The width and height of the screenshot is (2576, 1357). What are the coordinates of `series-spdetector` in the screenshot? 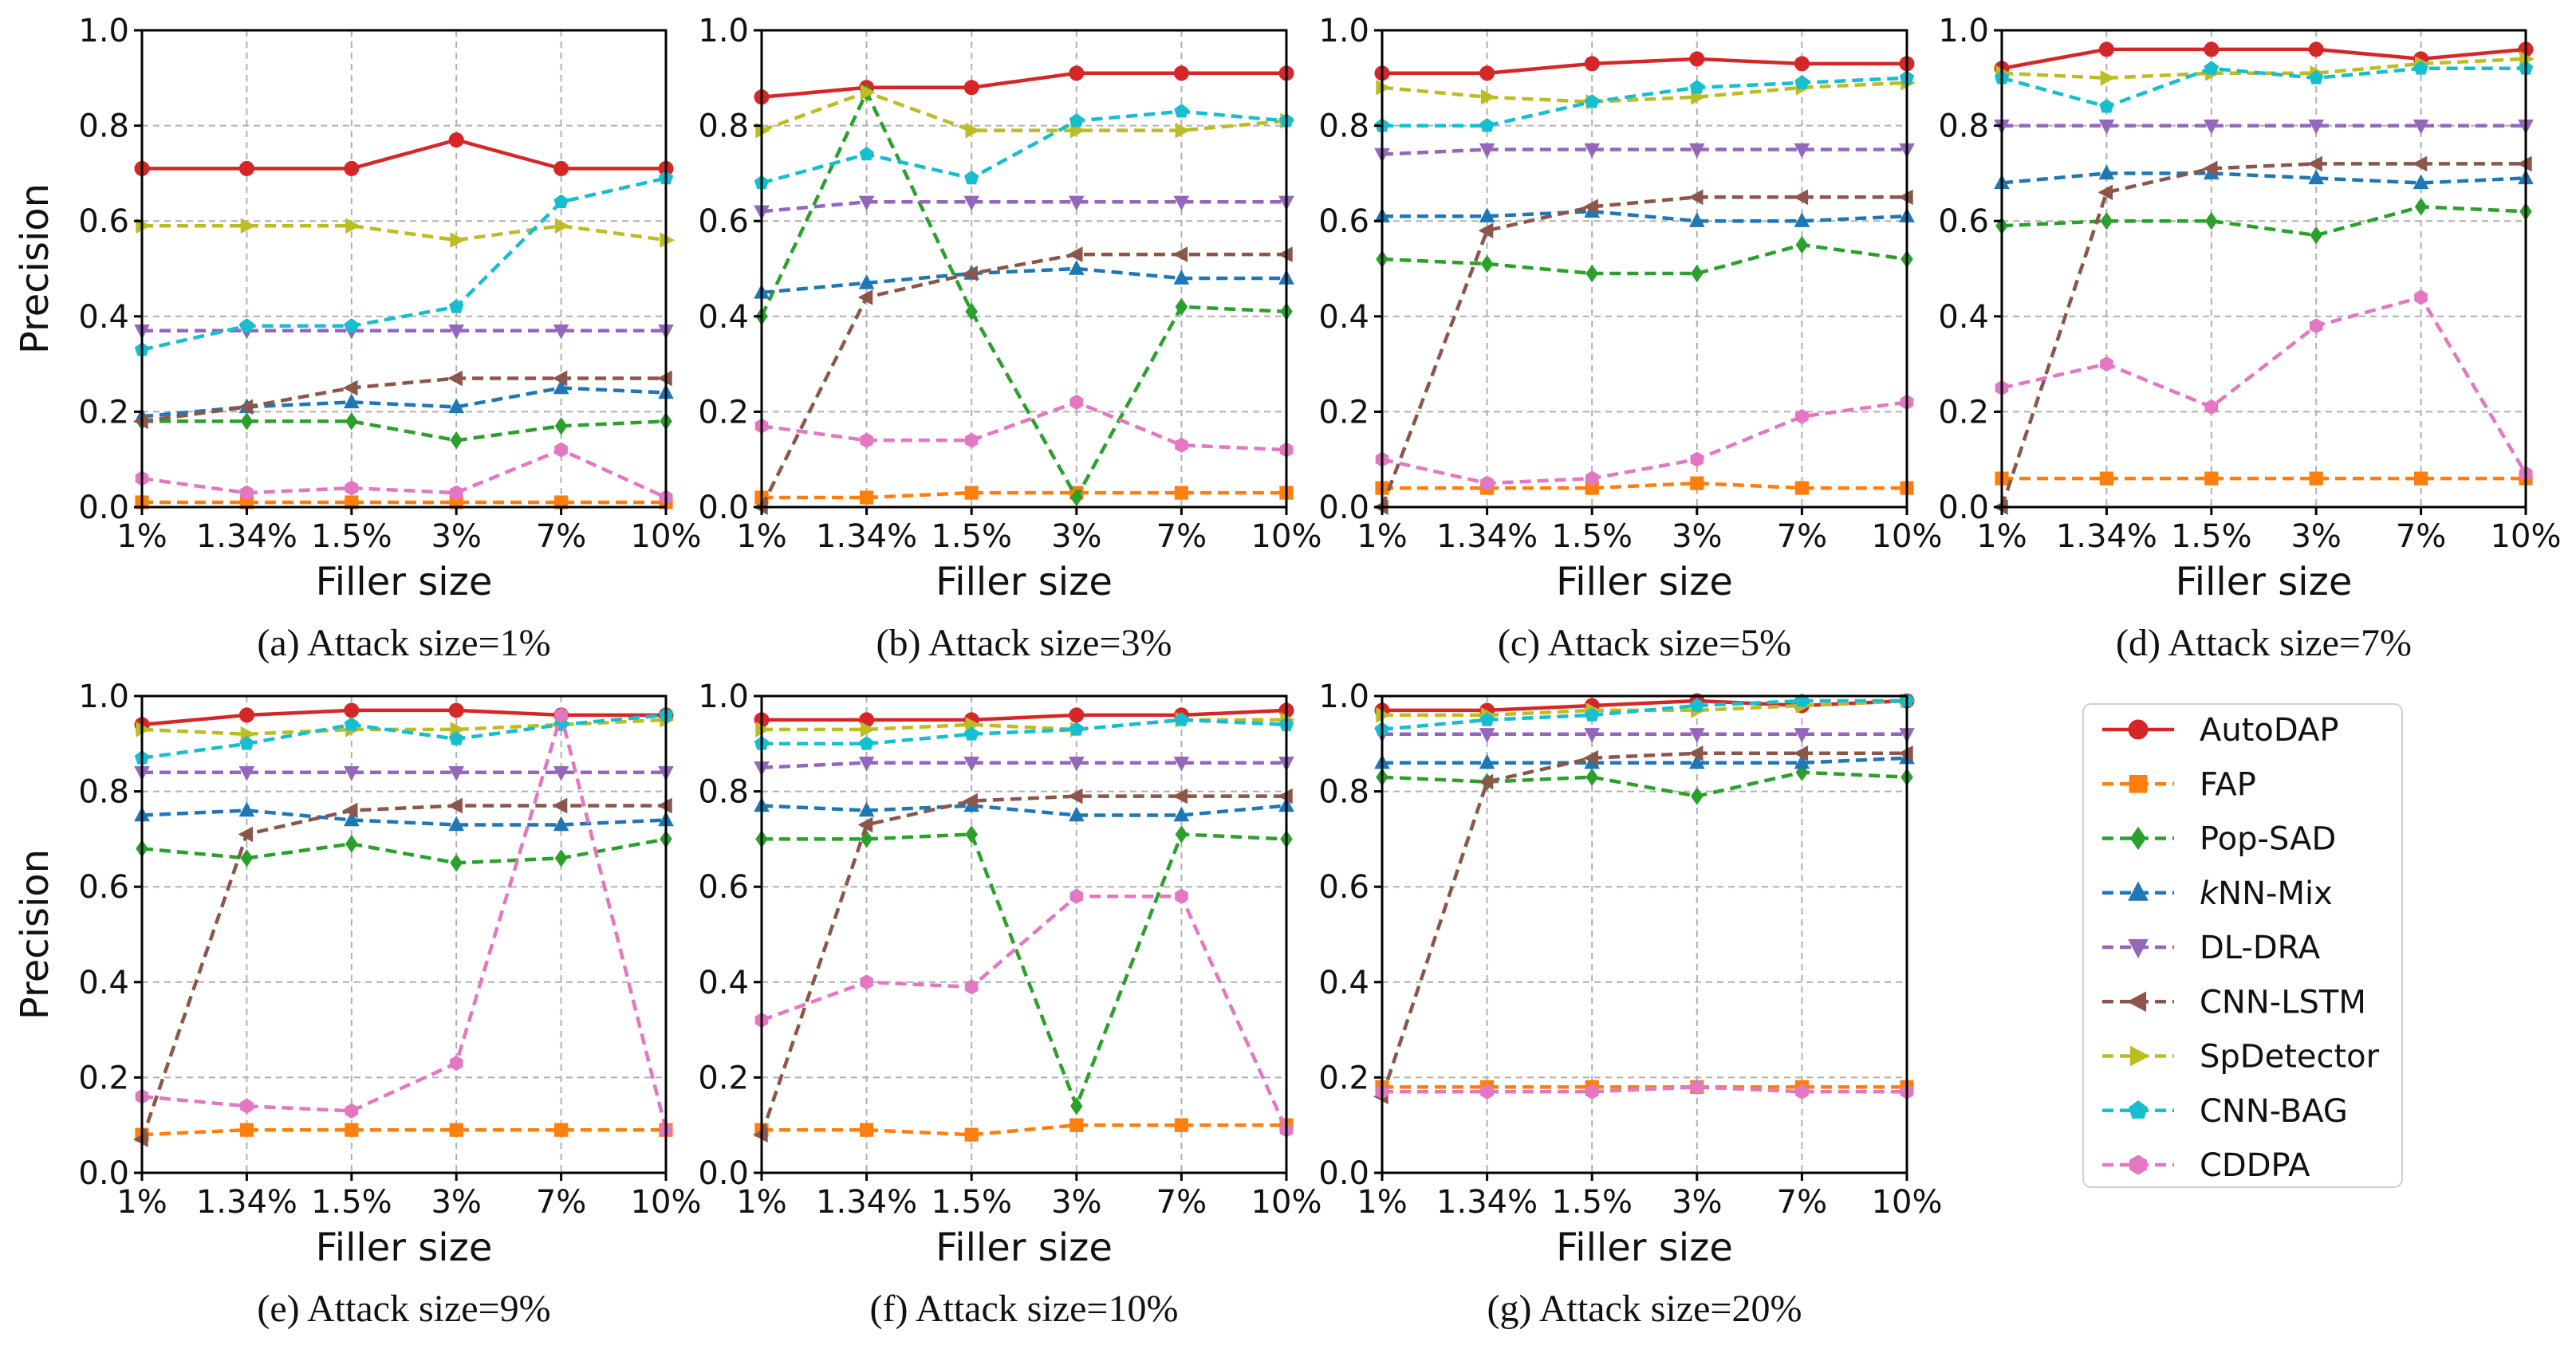 It's located at (405, 233).